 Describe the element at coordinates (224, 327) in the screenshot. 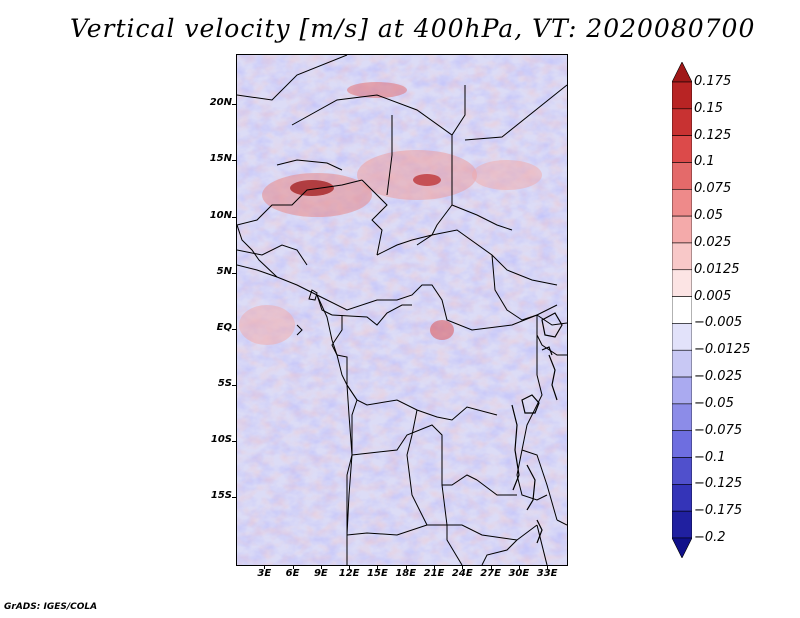

I see `lat-tick-label: EQ` at that location.